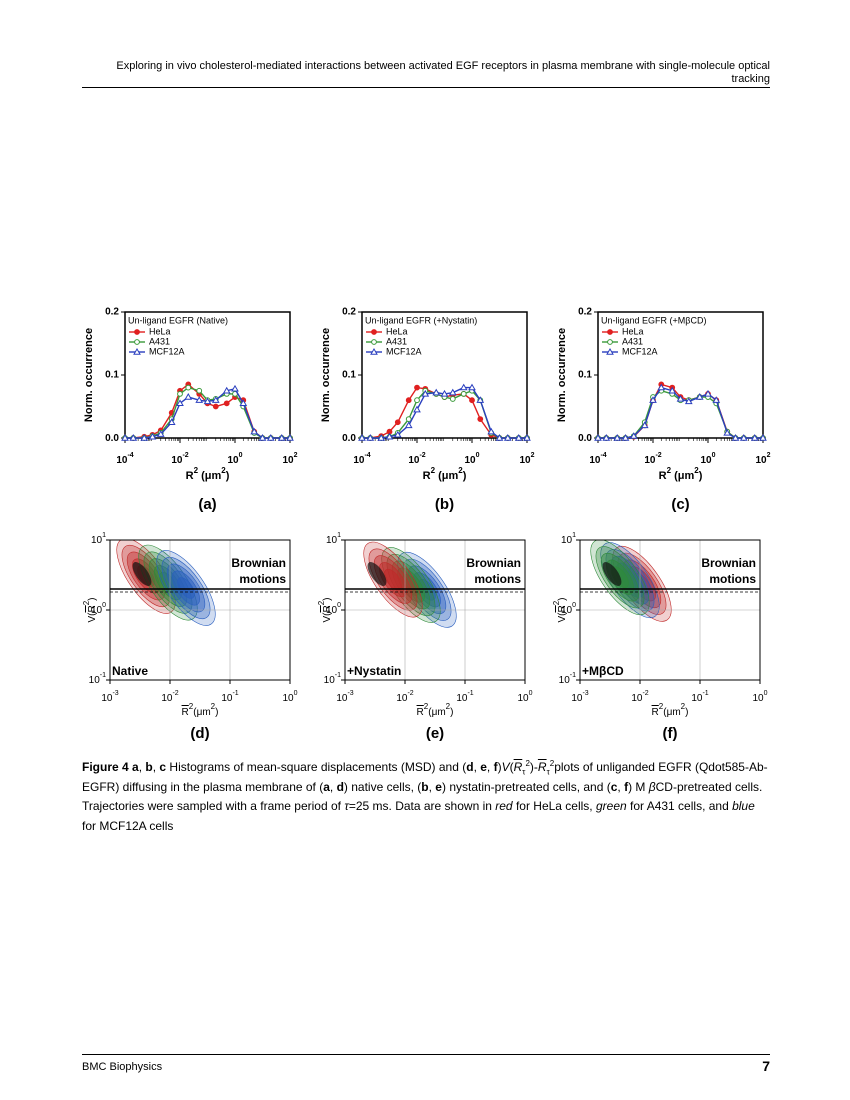 The height and width of the screenshot is (1100, 850). I want to click on plot-frame, so click(200, 610).